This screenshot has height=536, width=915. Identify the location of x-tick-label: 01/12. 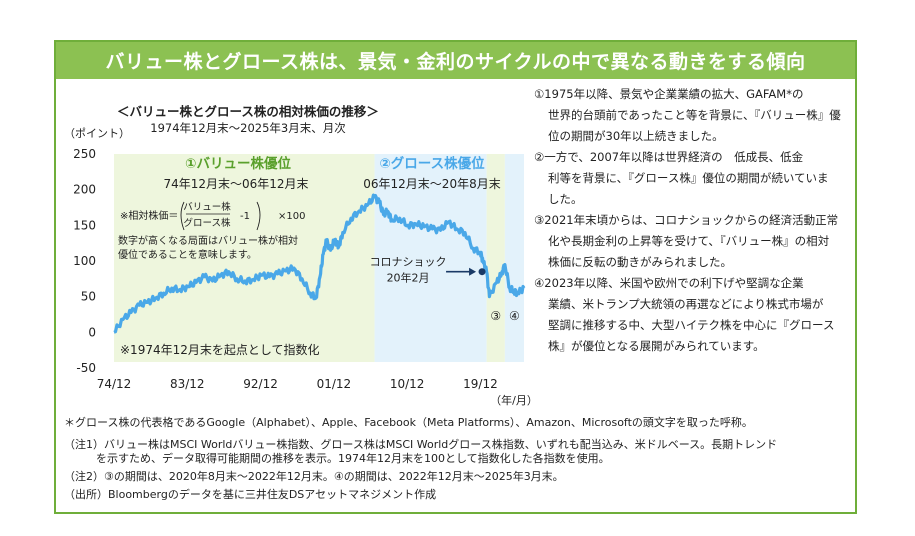
(334, 384).